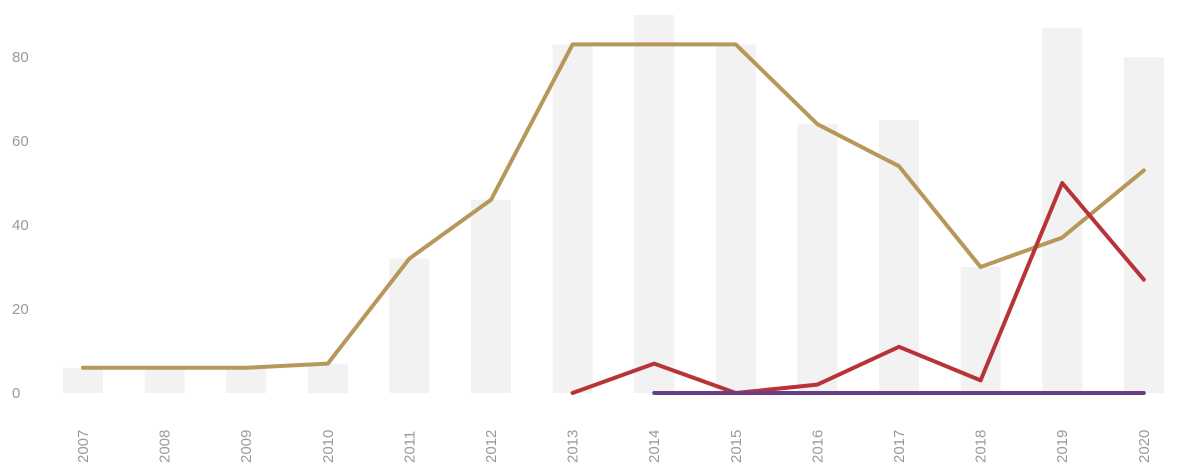 Image resolution: width=1188 pixels, height=475 pixels. I want to click on x-tick-label: 2016, so click(817, 446).